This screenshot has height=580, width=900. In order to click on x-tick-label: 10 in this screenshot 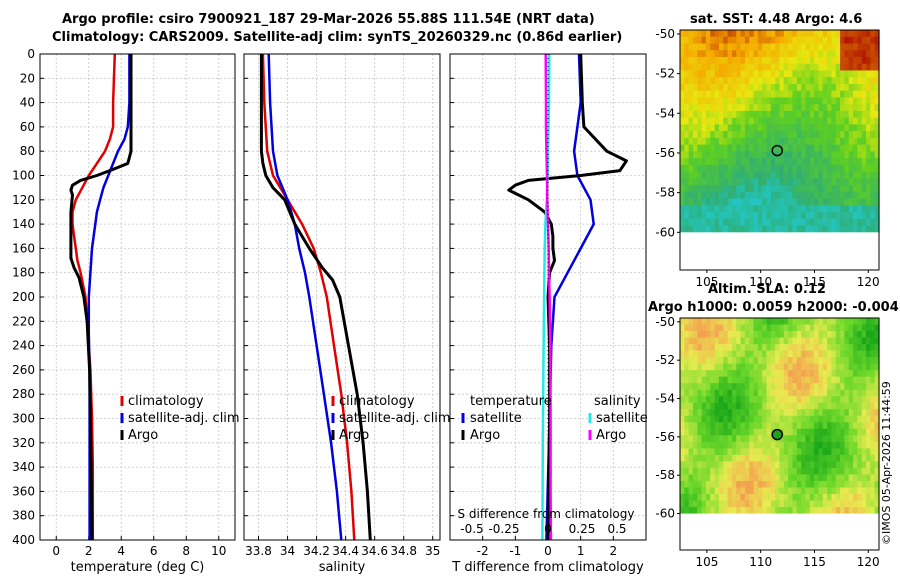, I will do `click(218, 551)`.